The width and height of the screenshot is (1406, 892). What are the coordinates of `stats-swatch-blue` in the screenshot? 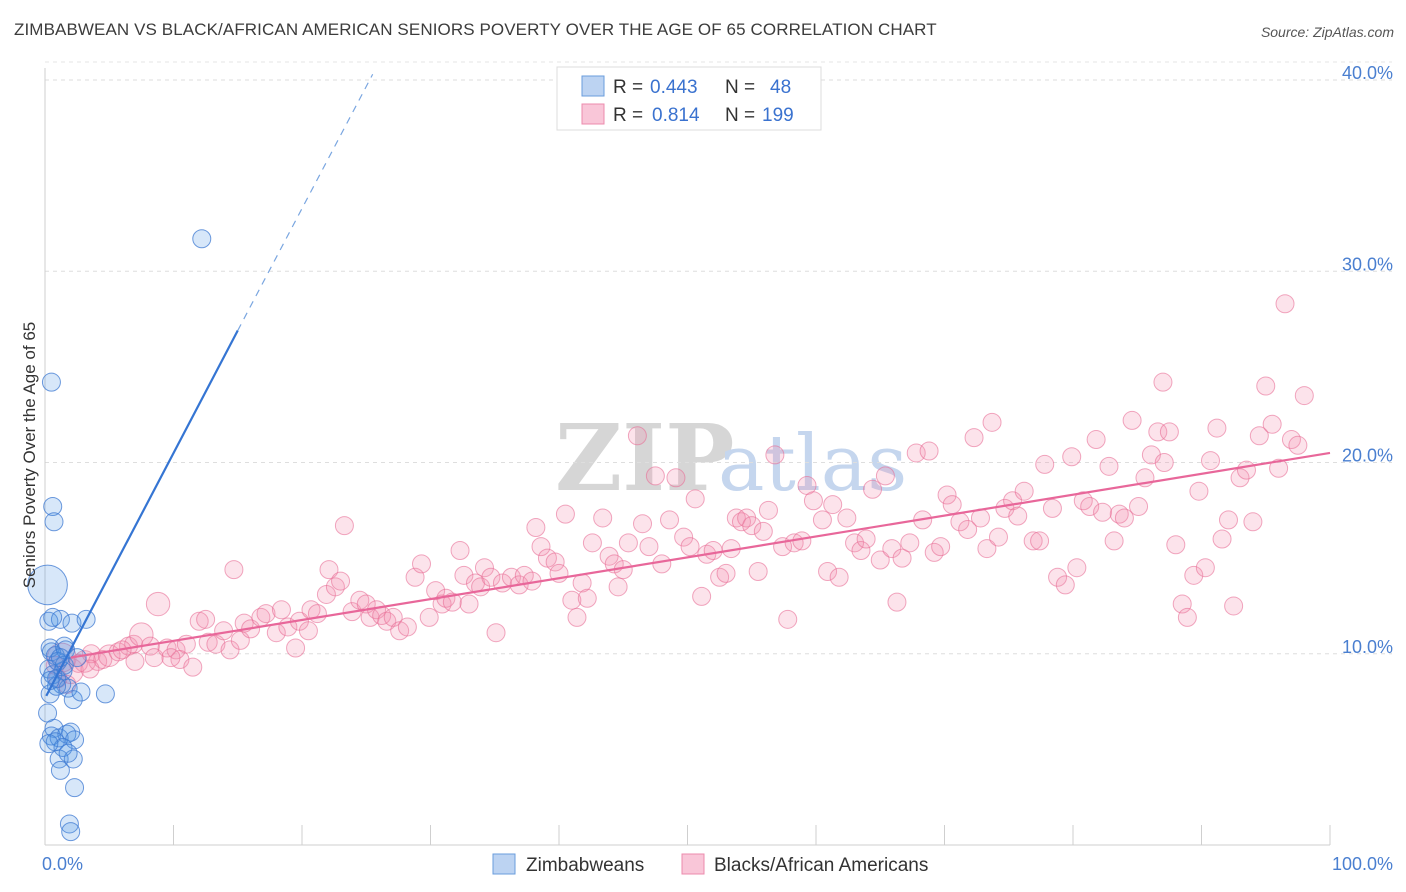 It's located at (593, 86).